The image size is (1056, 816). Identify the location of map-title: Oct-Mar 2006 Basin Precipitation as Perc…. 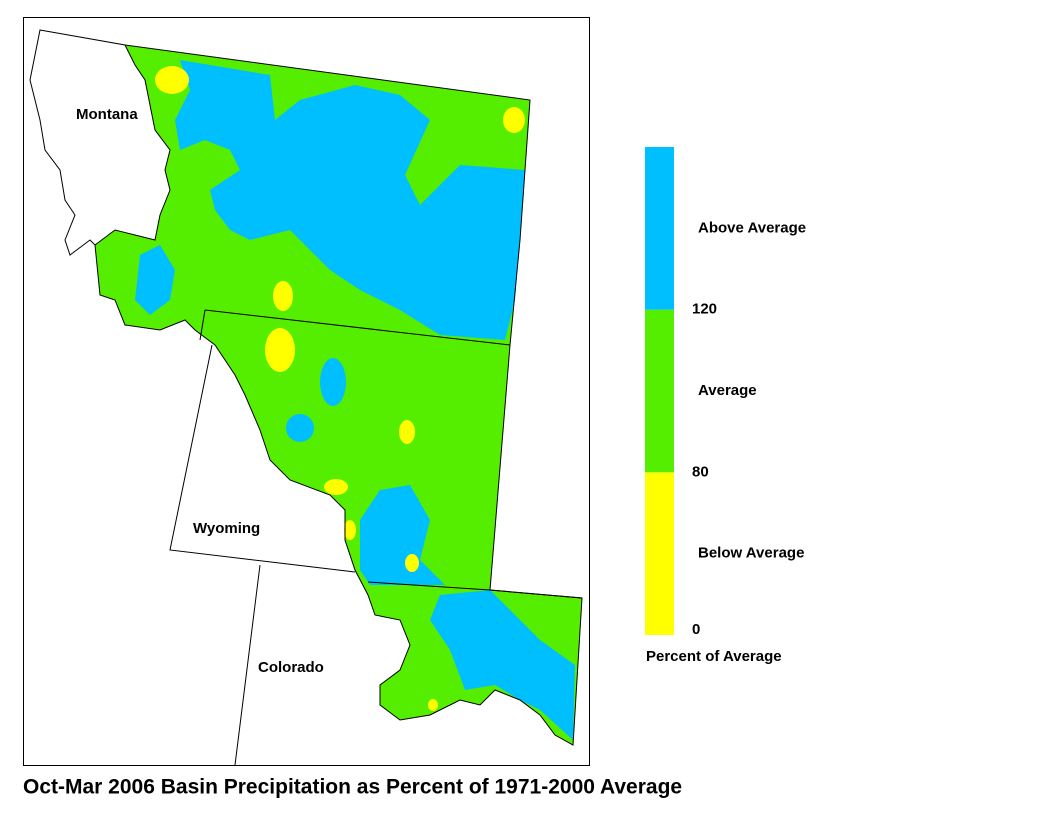
(352, 787).